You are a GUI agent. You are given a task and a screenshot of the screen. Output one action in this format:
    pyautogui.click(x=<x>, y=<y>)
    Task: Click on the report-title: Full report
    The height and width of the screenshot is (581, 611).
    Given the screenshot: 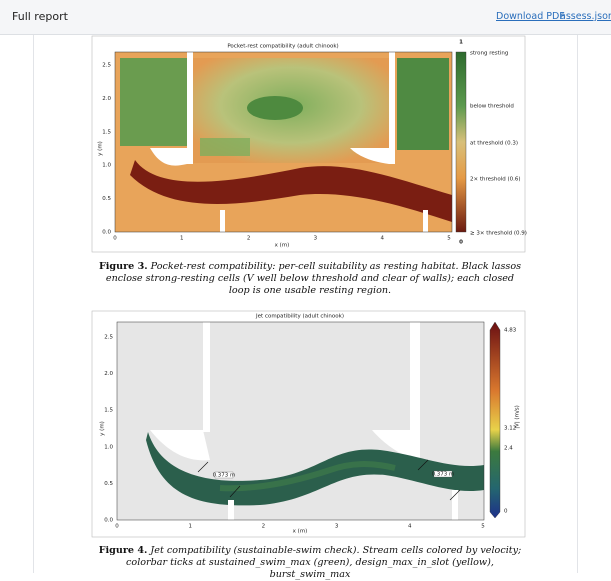 What is the action you would take?
    pyautogui.click(x=40, y=16)
    